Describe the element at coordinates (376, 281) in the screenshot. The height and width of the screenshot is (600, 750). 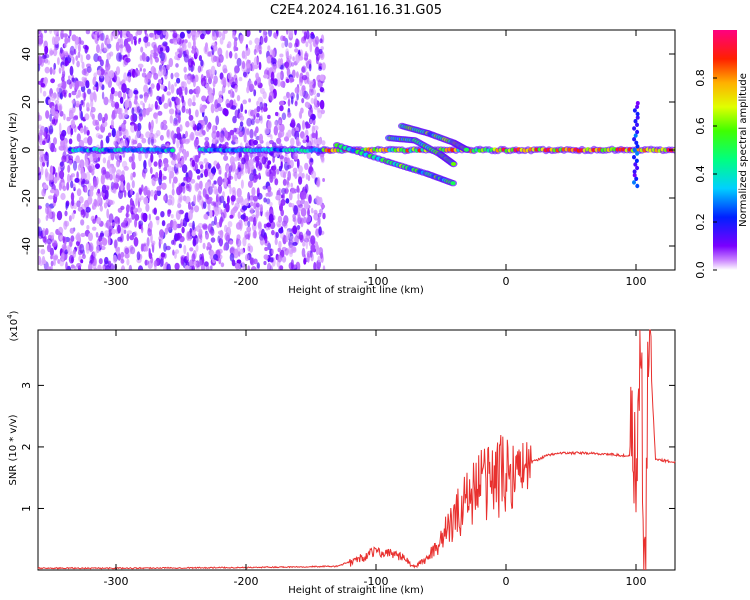
I see `spectrogram-x-tick-label: -100` at that location.